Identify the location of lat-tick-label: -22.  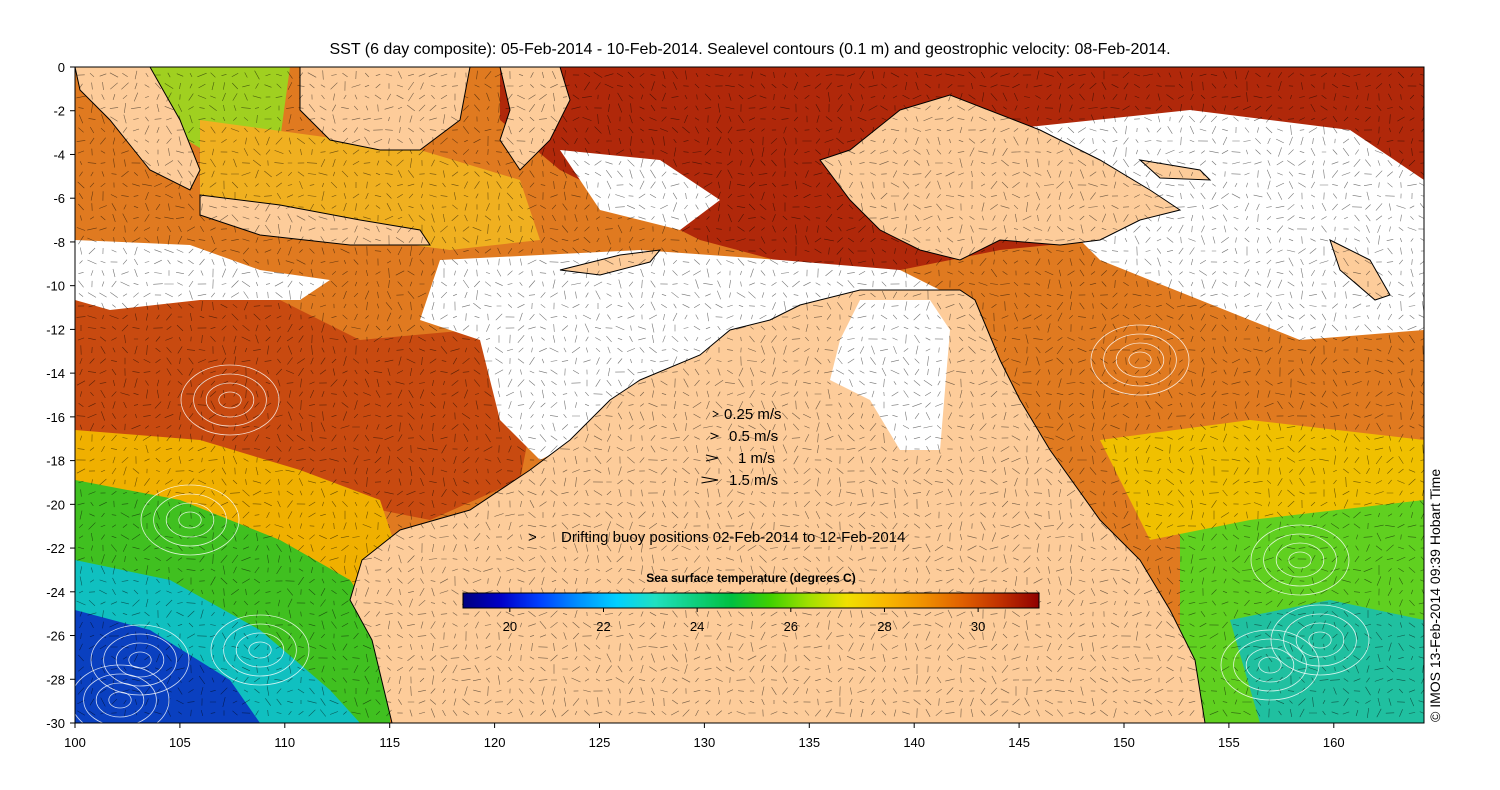
(55, 548).